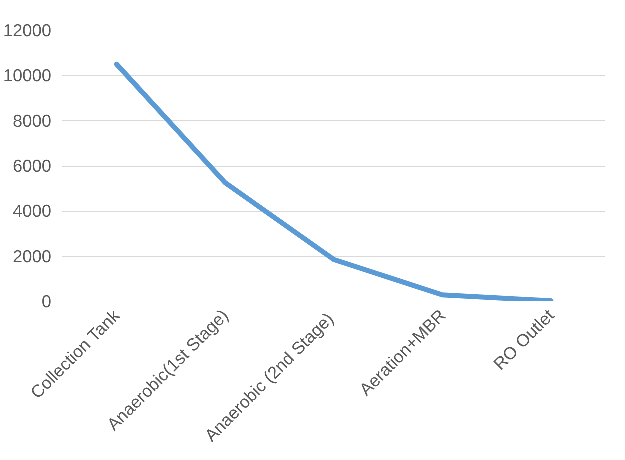 The image size is (625, 460). I want to click on y-tick-label: 2000, so click(32, 256).